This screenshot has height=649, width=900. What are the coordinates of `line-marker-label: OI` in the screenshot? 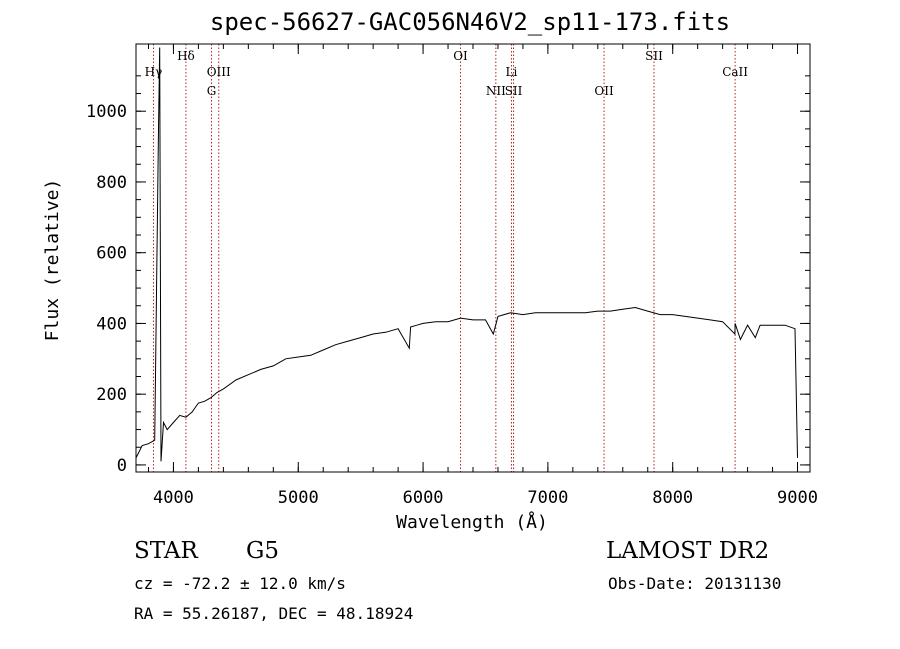 It's located at (460, 56).